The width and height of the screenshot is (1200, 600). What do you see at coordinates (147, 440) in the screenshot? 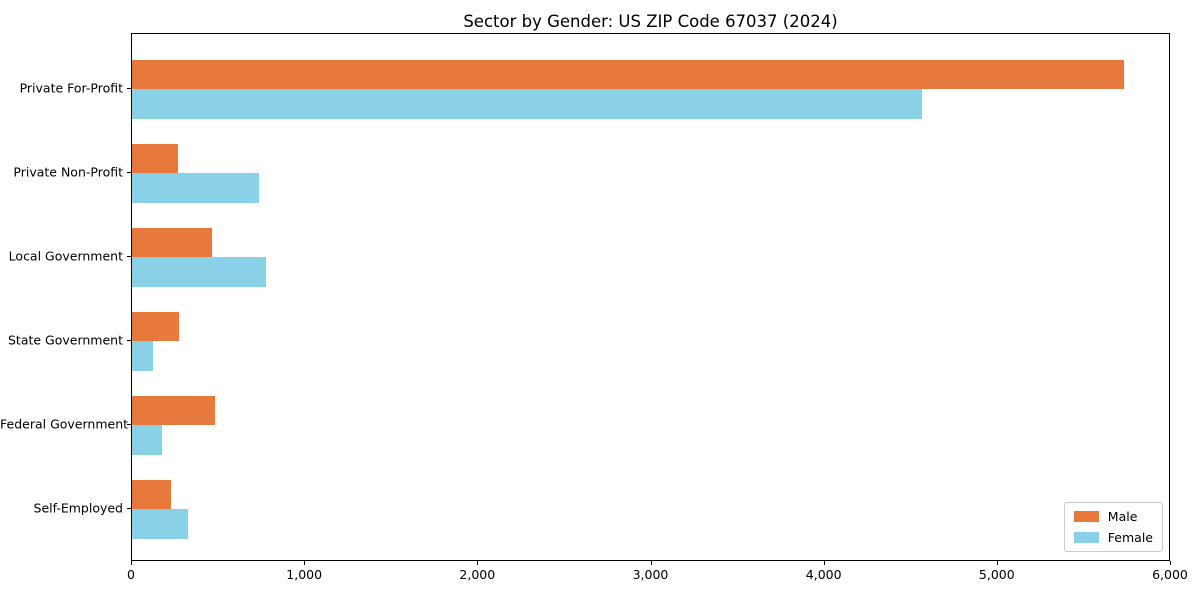
I see `bar-female-federal-government` at bounding box center [147, 440].